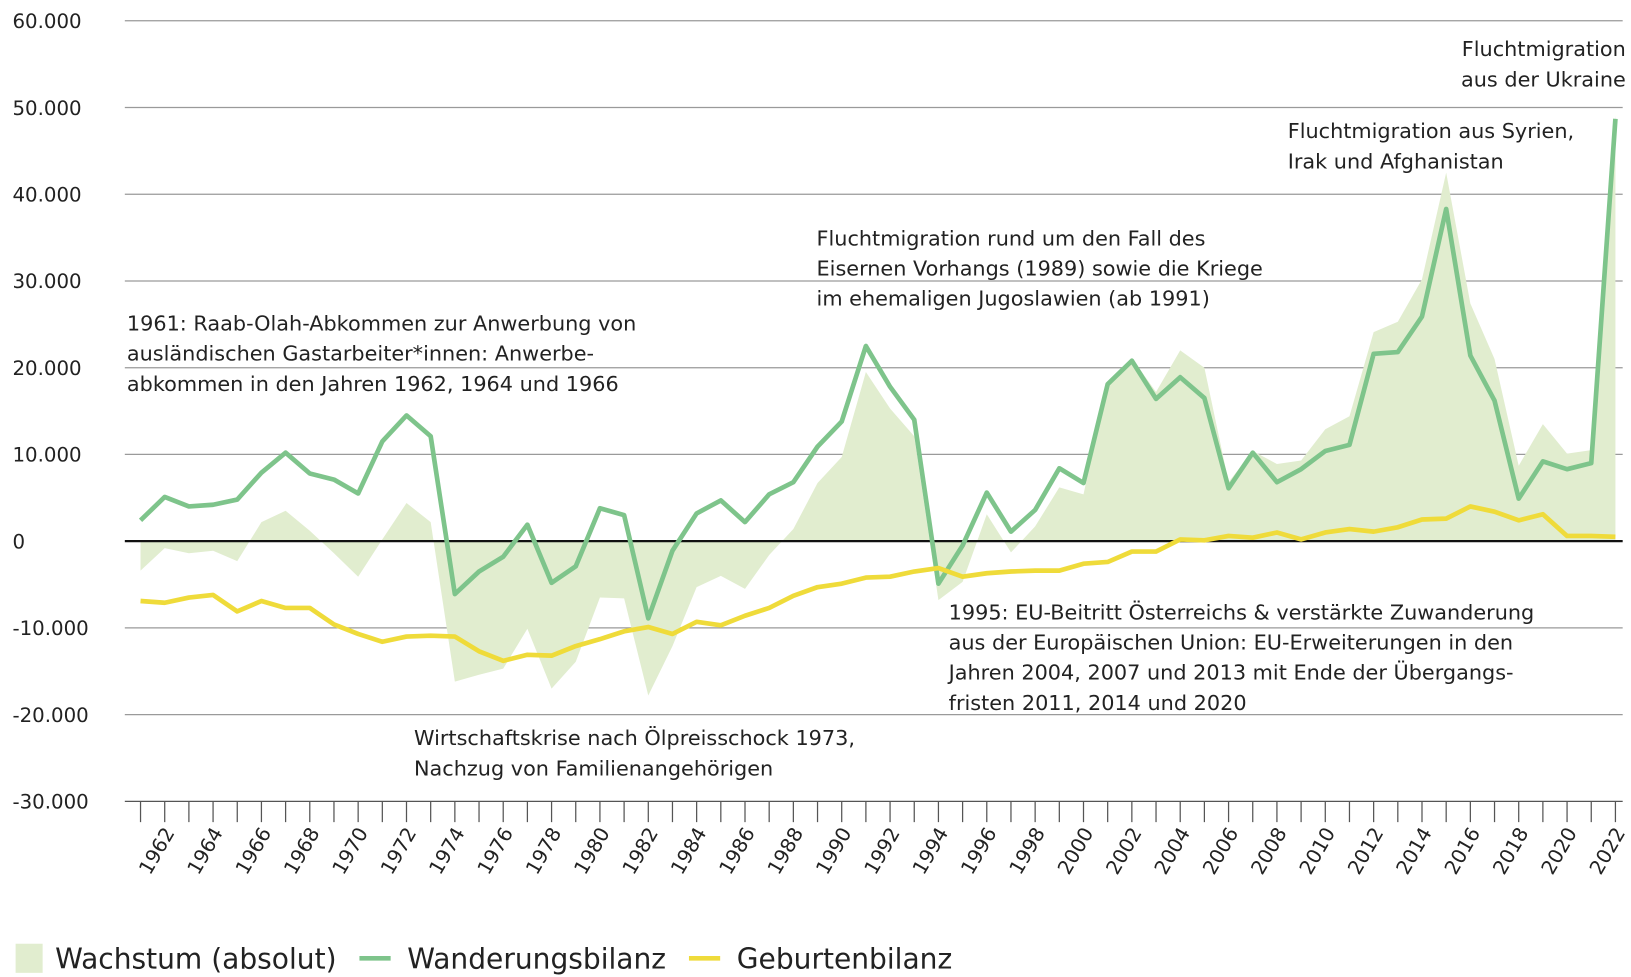 Image resolution: width=1631 pixels, height=977 pixels. I want to click on x-tick-label: 1980, so click(592, 851).